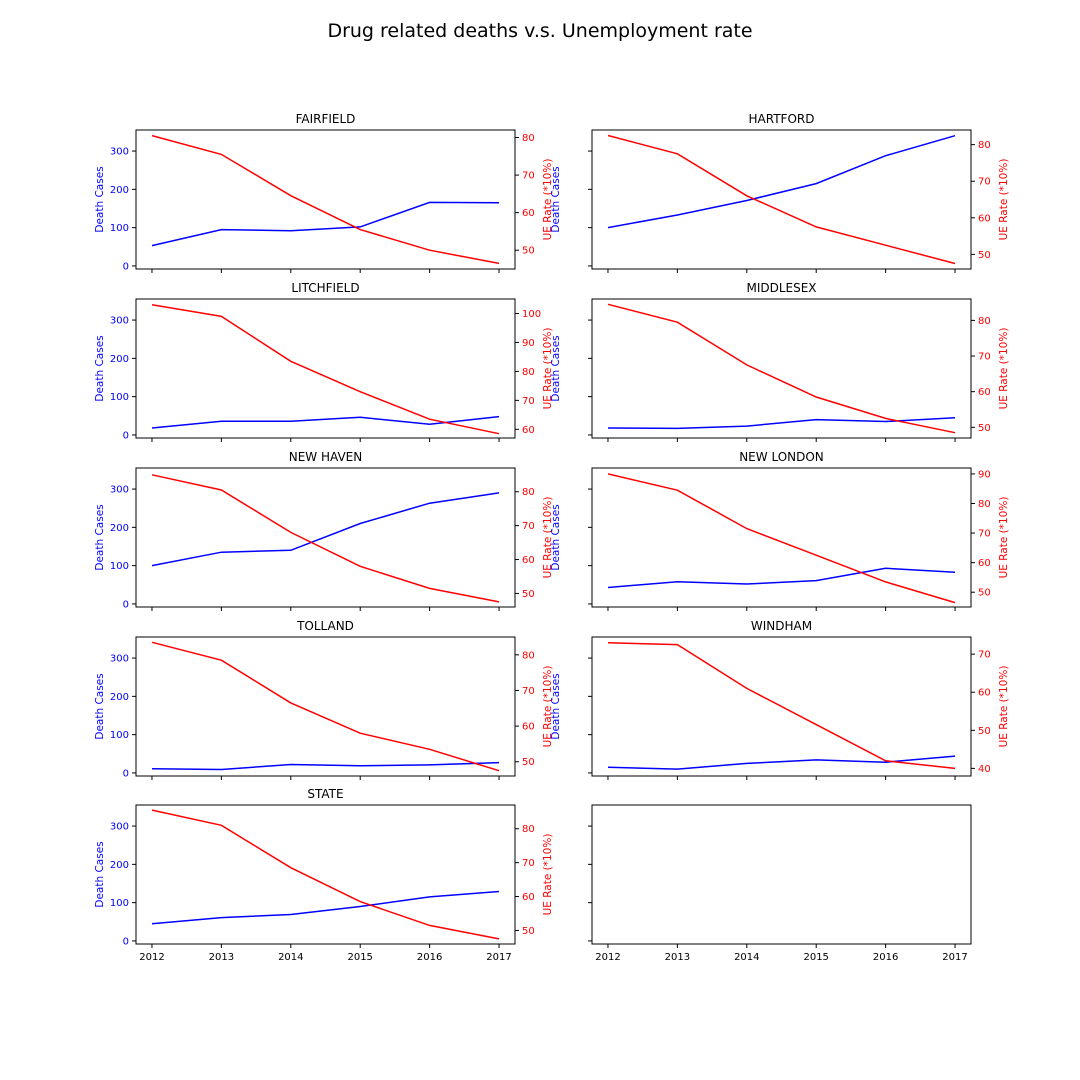 The image size is (1080, 1080). Describe the element at coordinates (325, 794) in the screenshot. I see `panel-title: STATE` at that location.